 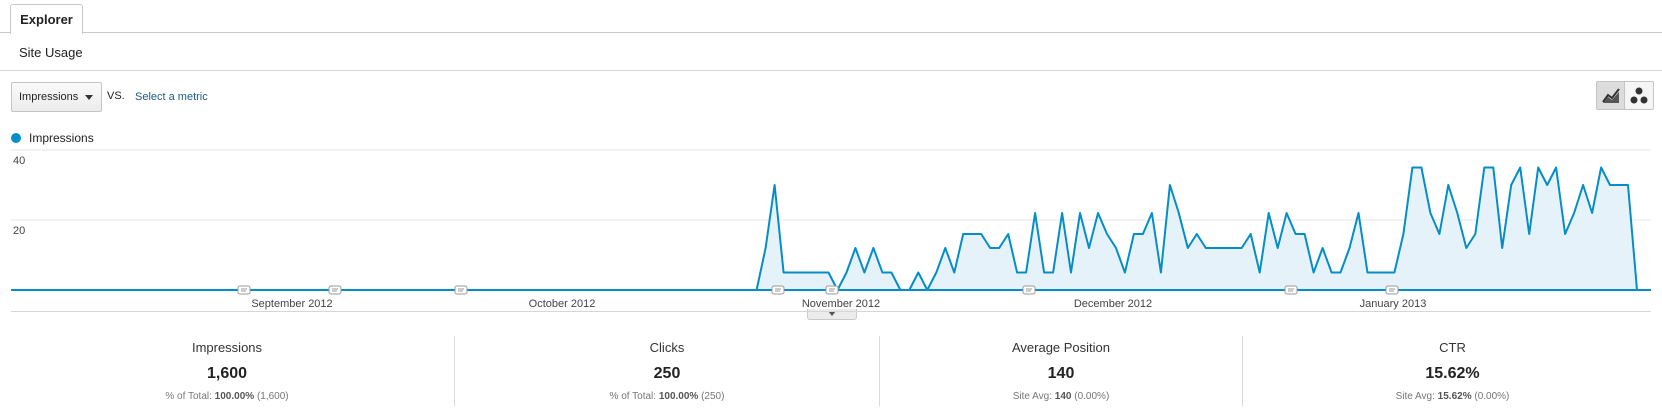 I want to click on x-month-label: September 2012, so click(x=291, y=304).